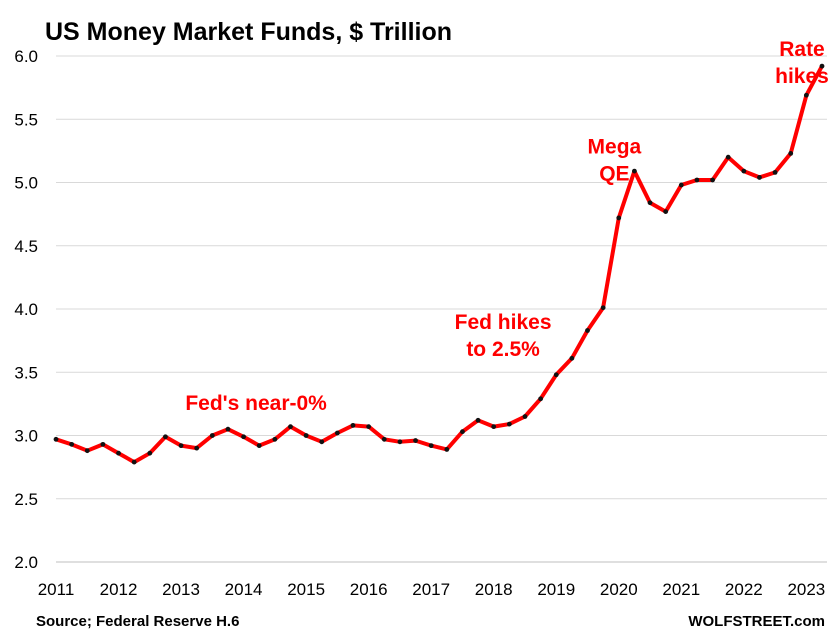  What do you see at coordinates (26, 119) in the screenshot?
I see `y-tick-label: 5.5` at bounding box center [26, 119].